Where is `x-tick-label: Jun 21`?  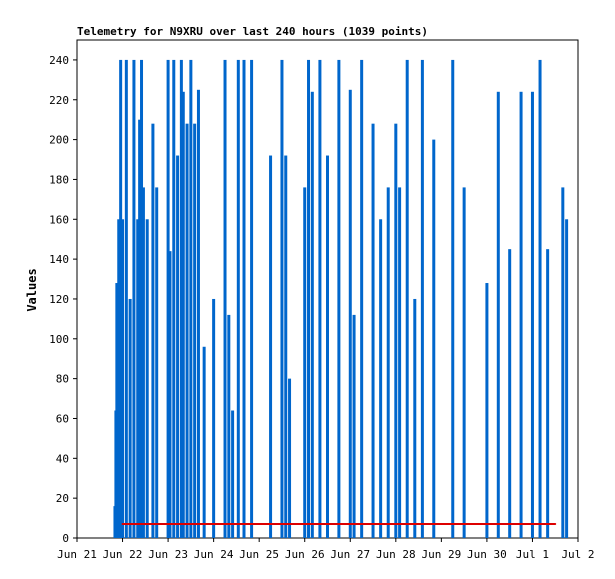
x-tick-label: Jun 21 is located at coordinates (77, 554).